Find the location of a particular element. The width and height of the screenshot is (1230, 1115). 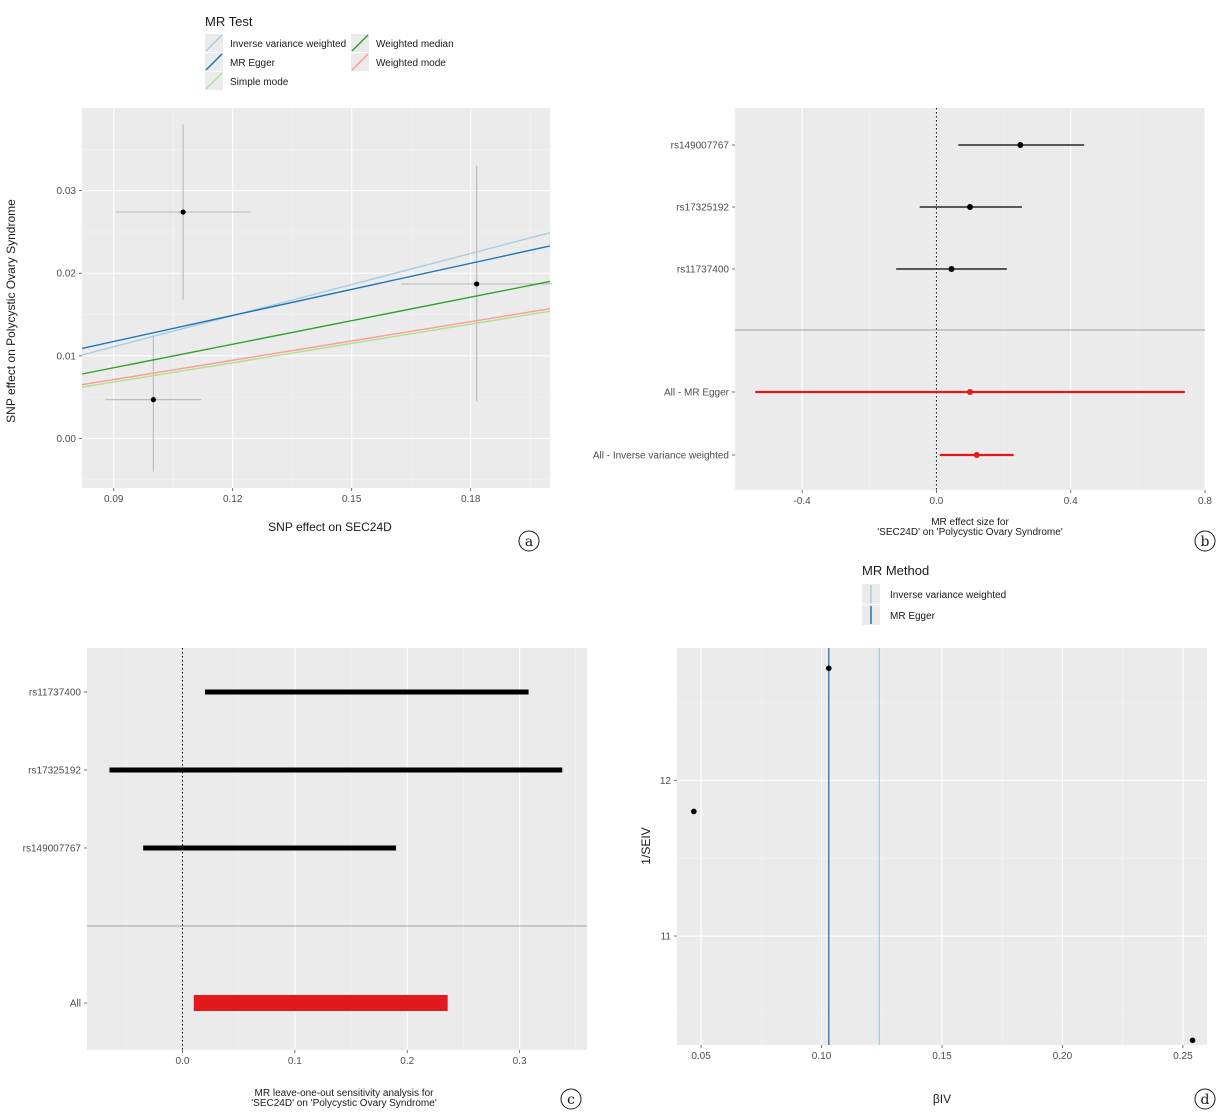

x-axis-title: βIV is located at coordinates (942, 1099).